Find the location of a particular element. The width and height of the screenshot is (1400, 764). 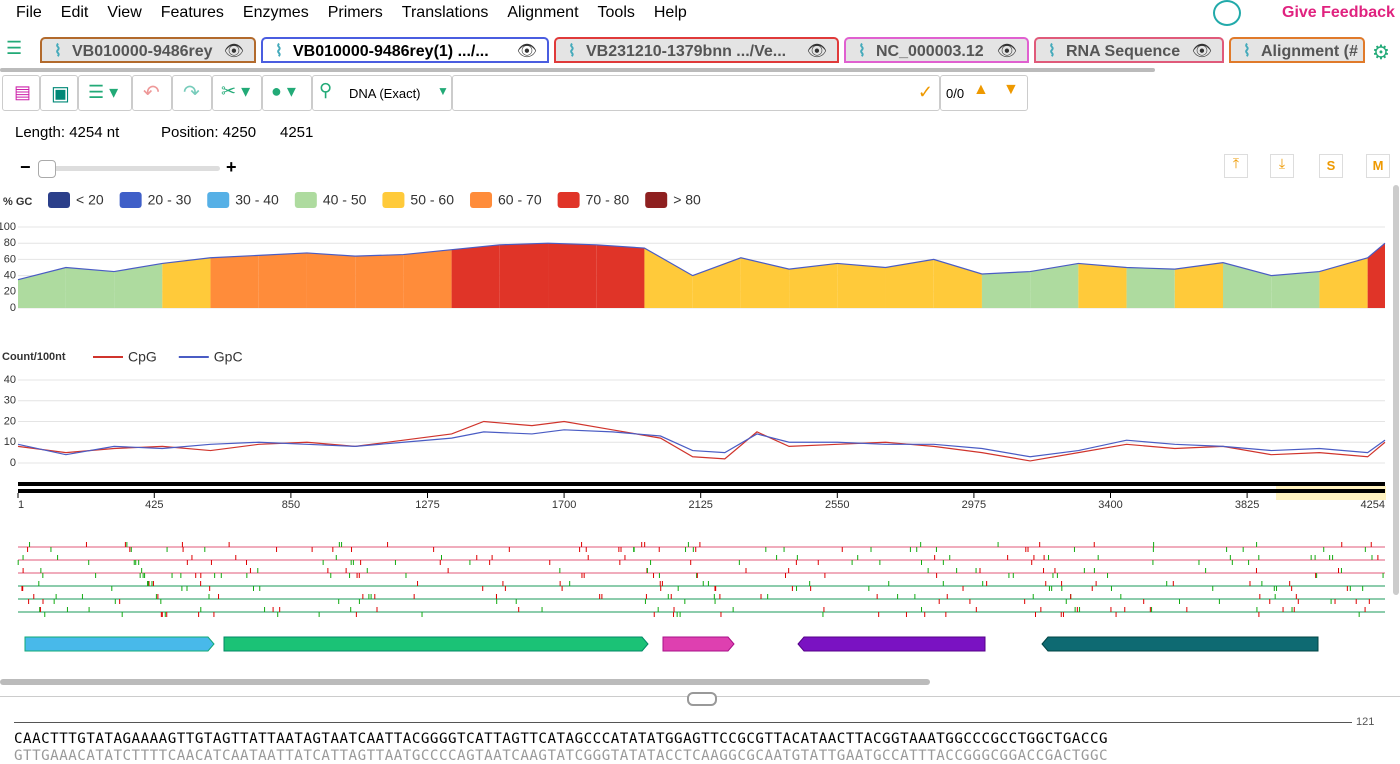

primer-button: ● ▾ is located at coordinates (287, 93).